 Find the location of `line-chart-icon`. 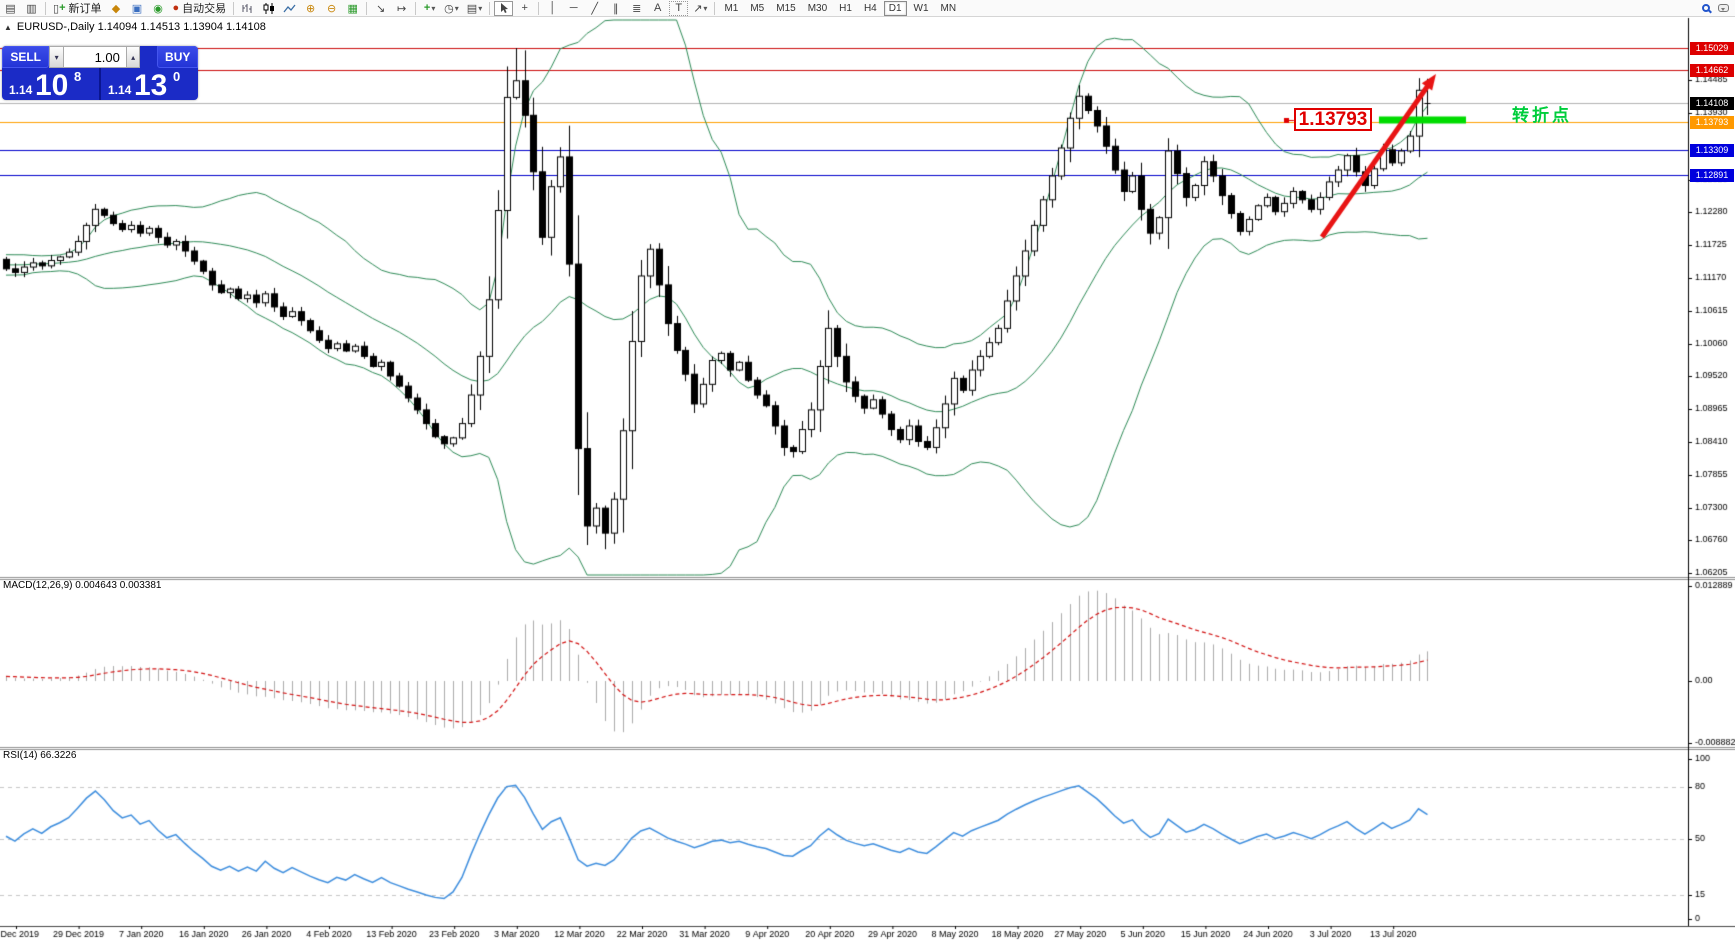

line-chart-icon is located at coordinates (289, 8).